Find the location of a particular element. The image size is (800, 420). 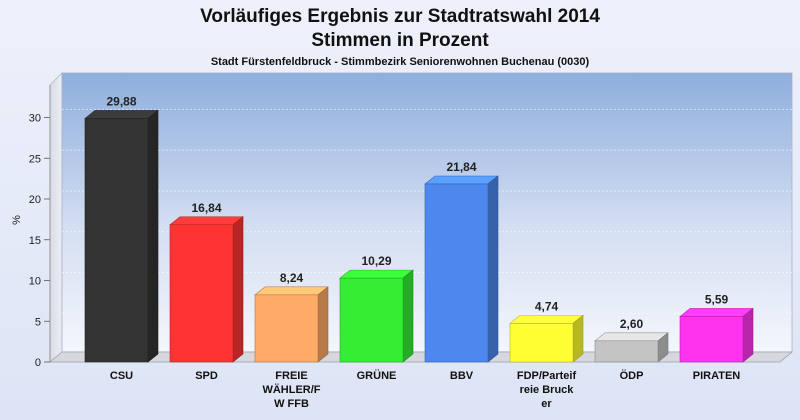

x-tick-label-line: WÄHLER/F is located at coordinates (291, 389).